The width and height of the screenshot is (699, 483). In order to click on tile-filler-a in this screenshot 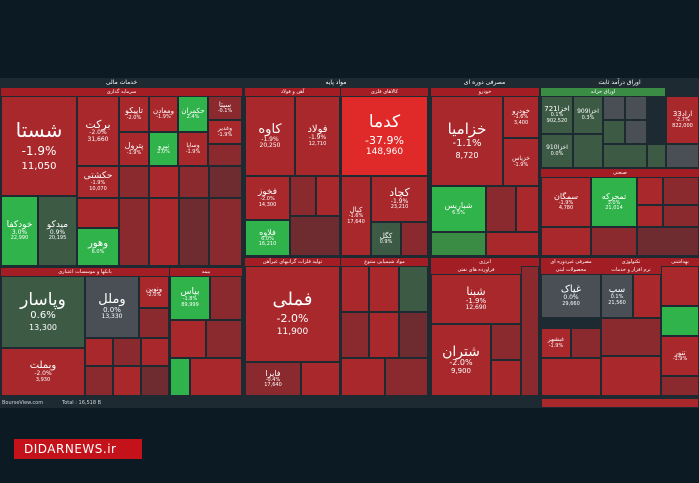, I will do `click(225, 155)`.